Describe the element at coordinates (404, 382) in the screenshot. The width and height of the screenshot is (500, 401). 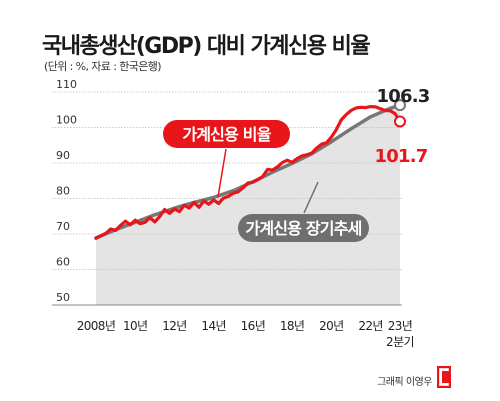
I see `graphic-credit: 그래픽 이영우` at that location.